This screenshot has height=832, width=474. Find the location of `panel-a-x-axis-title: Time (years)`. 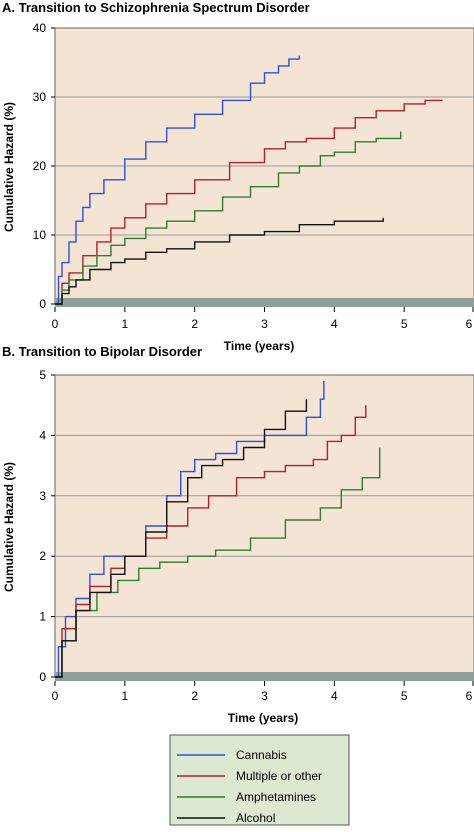

panel-a-x-axis-title: Time (years) is located at coordinates (259, 346).